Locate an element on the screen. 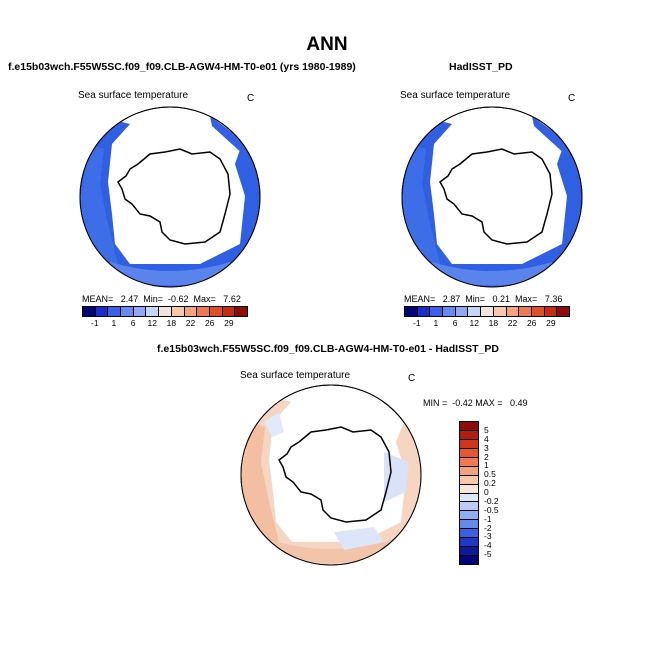 This screenshot has width=654, height=655. obs-map-title: Sea surface temperature is located at coordinates (455, 95).